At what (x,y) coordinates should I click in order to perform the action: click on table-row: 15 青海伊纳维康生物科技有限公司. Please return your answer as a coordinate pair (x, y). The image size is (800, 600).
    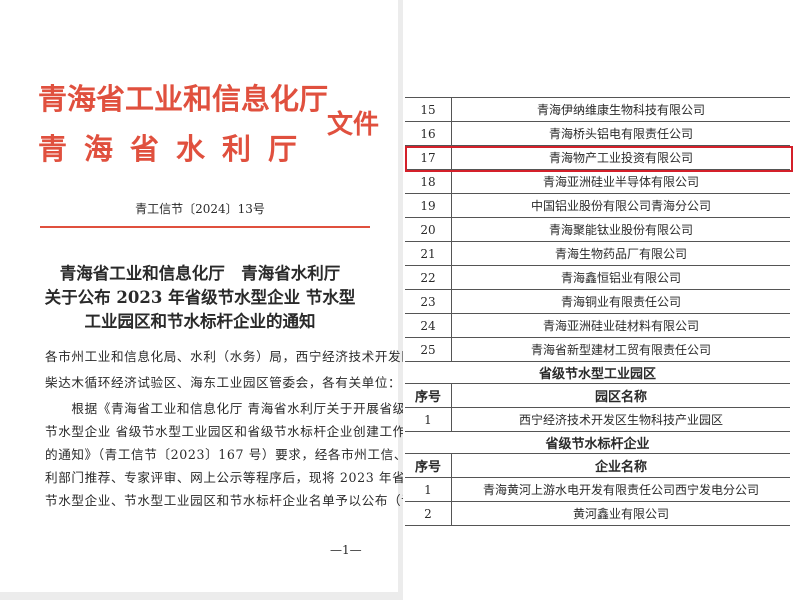
    Looking at the image, I should click on (597, 109).